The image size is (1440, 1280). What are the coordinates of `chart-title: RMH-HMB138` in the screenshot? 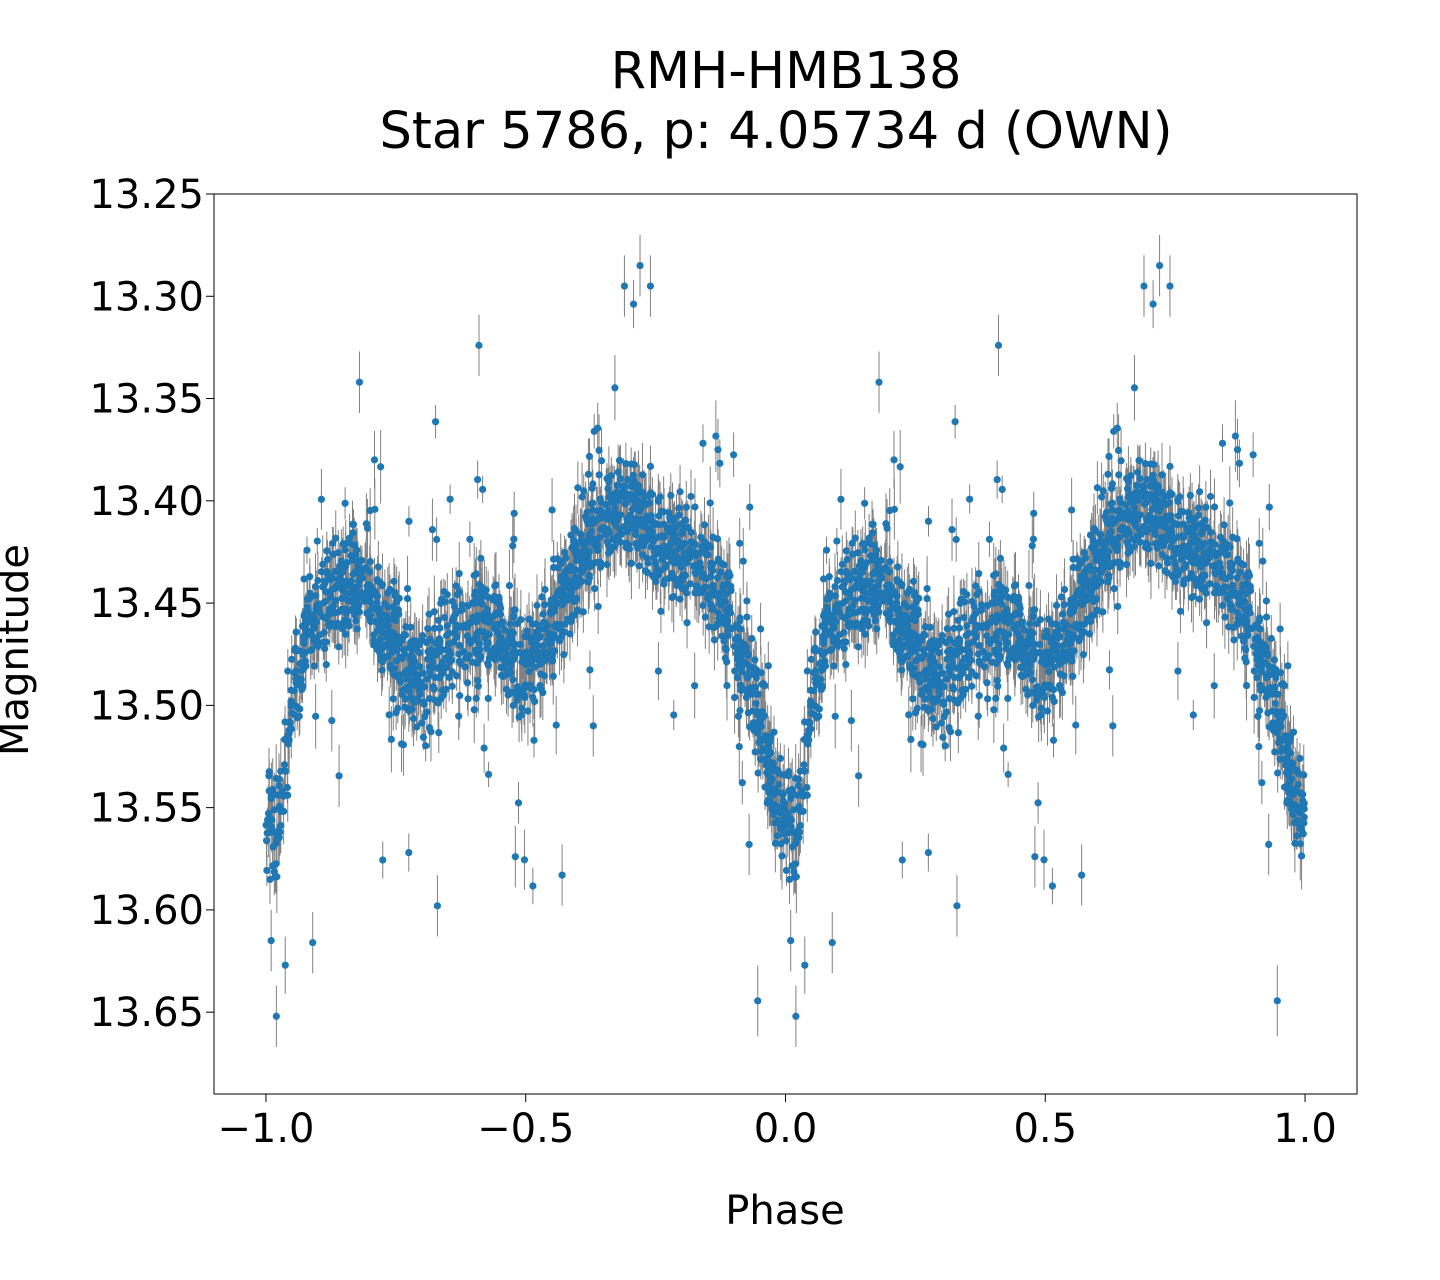 It's located at (786, 71).